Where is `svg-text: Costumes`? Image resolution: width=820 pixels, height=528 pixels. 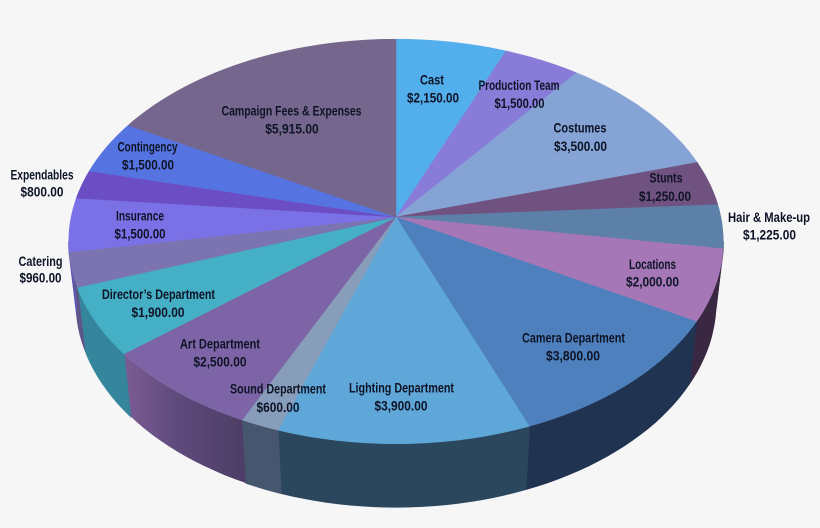
svg-text: Costumes is located at coordinates (580, 128).